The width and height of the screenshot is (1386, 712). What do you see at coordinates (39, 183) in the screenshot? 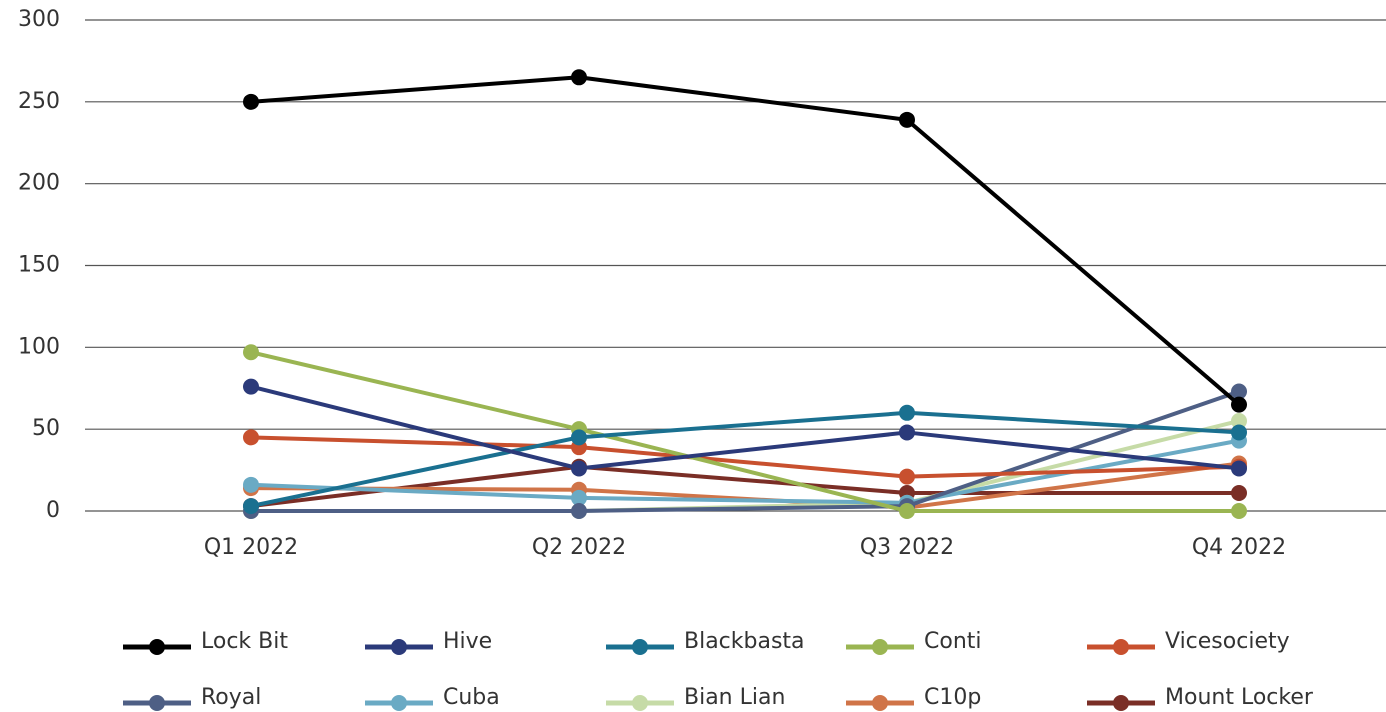
I see `y-tick-label: 200` at bounding box center [39, 183].